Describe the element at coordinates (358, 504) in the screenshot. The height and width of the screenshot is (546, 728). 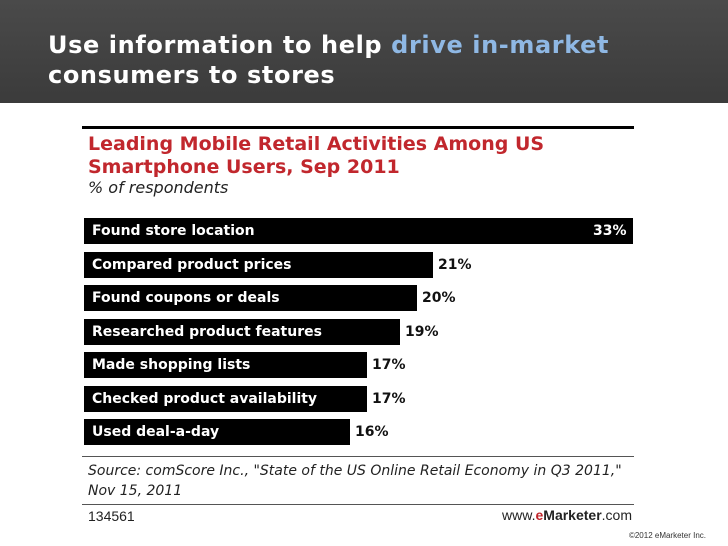
I see `chart-footer-rule` at that location.